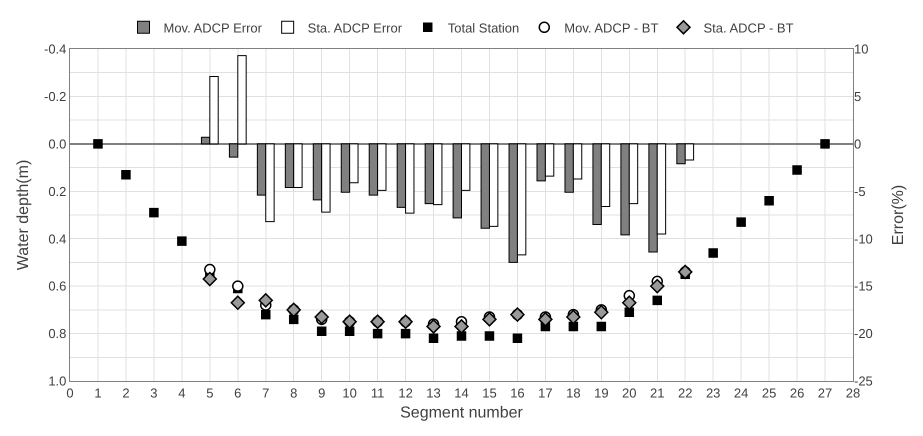 The height and width of the screenshot is (436, 923). Describe the element at coordinates (57, 334) in the screenshot. I see `y-tick-label: 0.8` at that location.